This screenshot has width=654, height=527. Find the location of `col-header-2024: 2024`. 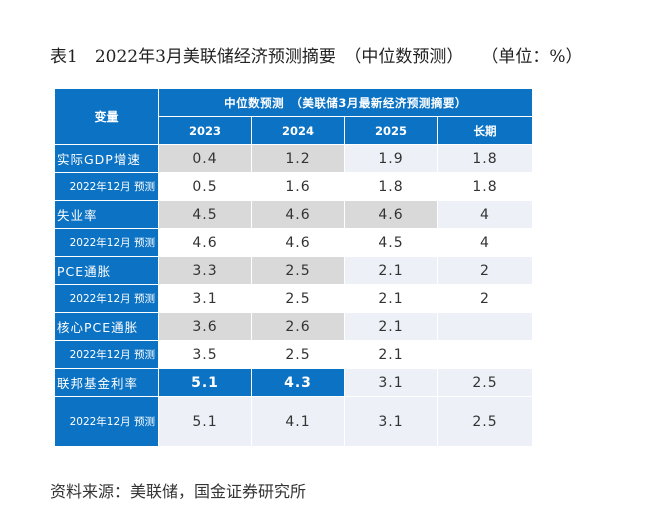

col-header-2024: 2024 is located at coordinates (298, 130).